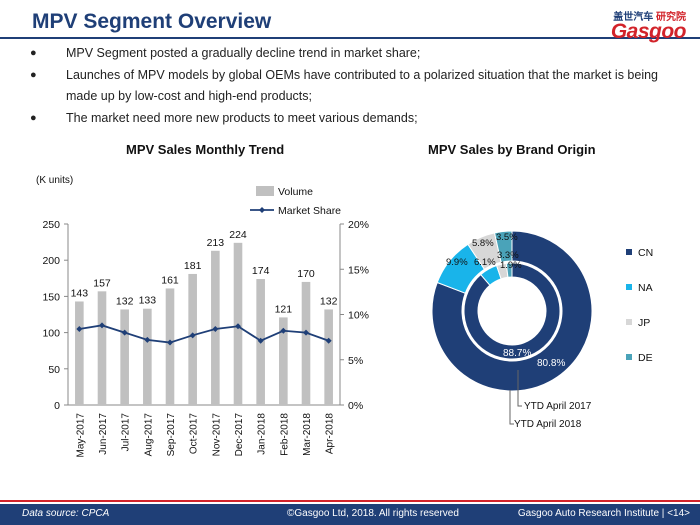  I want to click on gasgoo-logo: 盖世汽车 研究院 Gasgoo, so click(636, 25).